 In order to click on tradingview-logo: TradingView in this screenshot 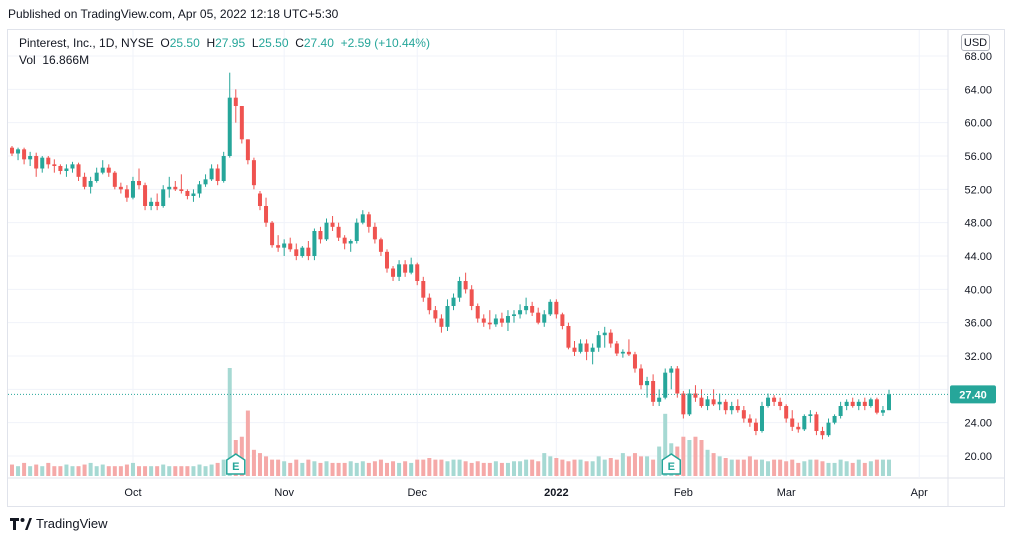, I will do `click(59, 523)`.